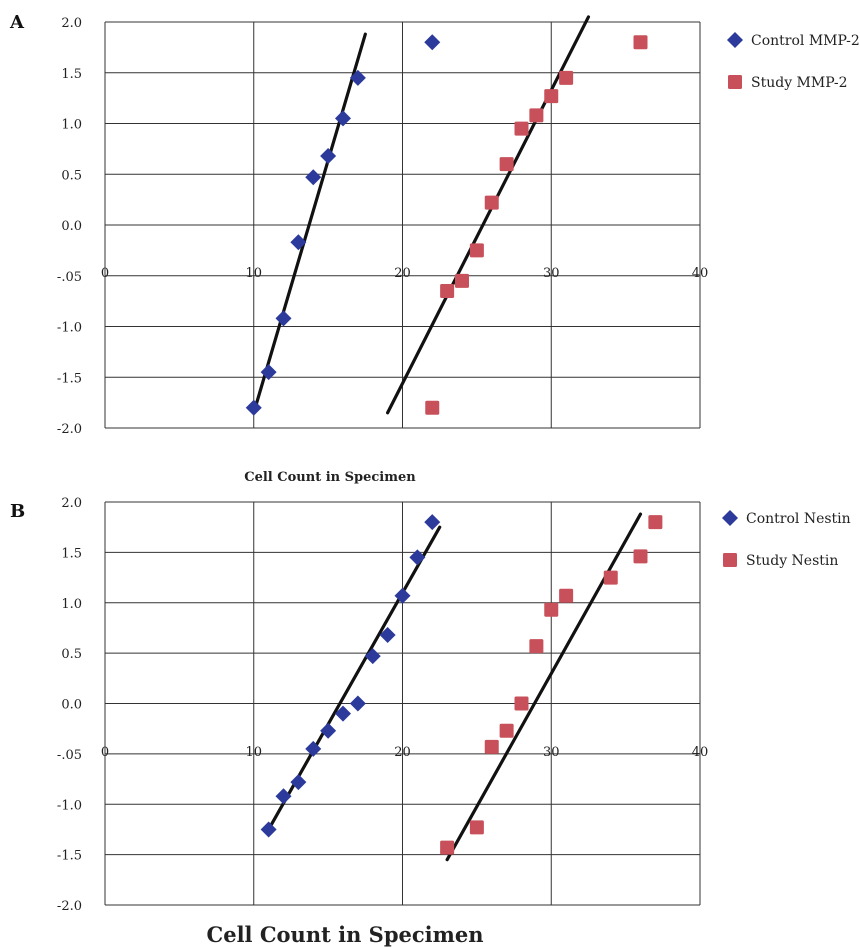  I want to click on panel-b-legend: Control Nestin Study Nestin, so click(786, 539).